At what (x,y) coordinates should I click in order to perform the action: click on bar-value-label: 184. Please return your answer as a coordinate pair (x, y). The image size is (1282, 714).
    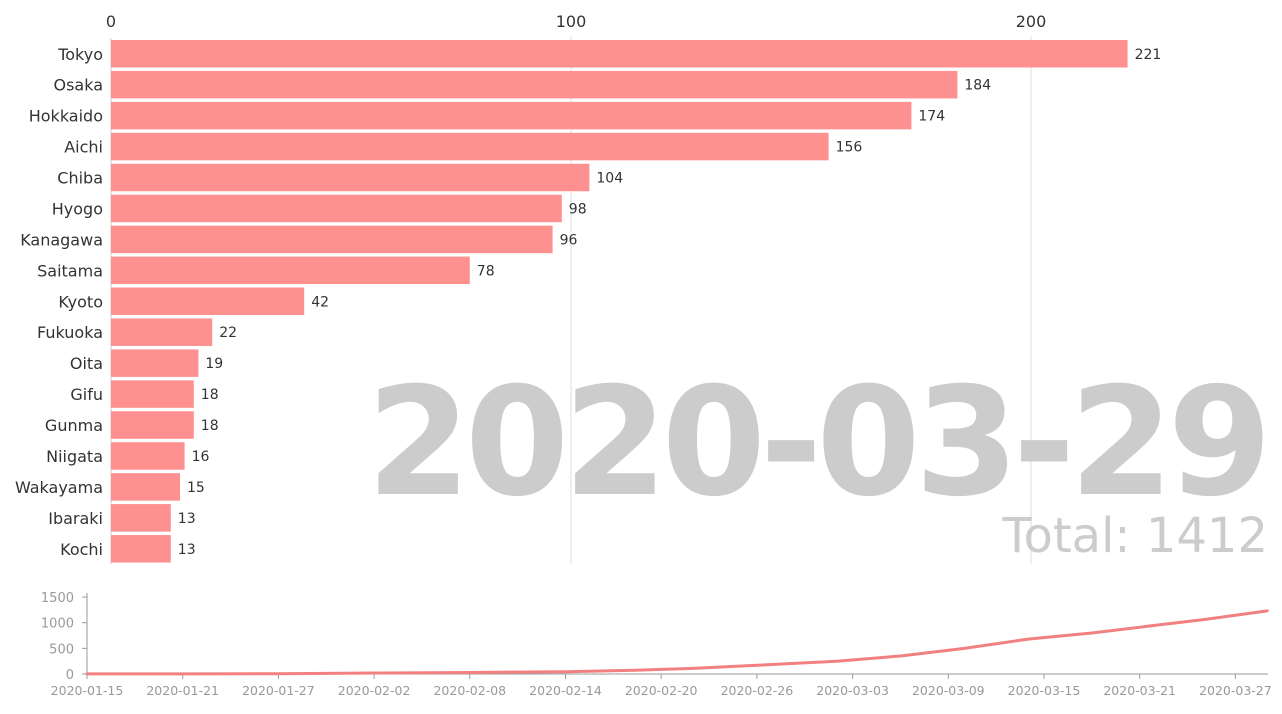
    Looking at the image, I should click on (977, 86).